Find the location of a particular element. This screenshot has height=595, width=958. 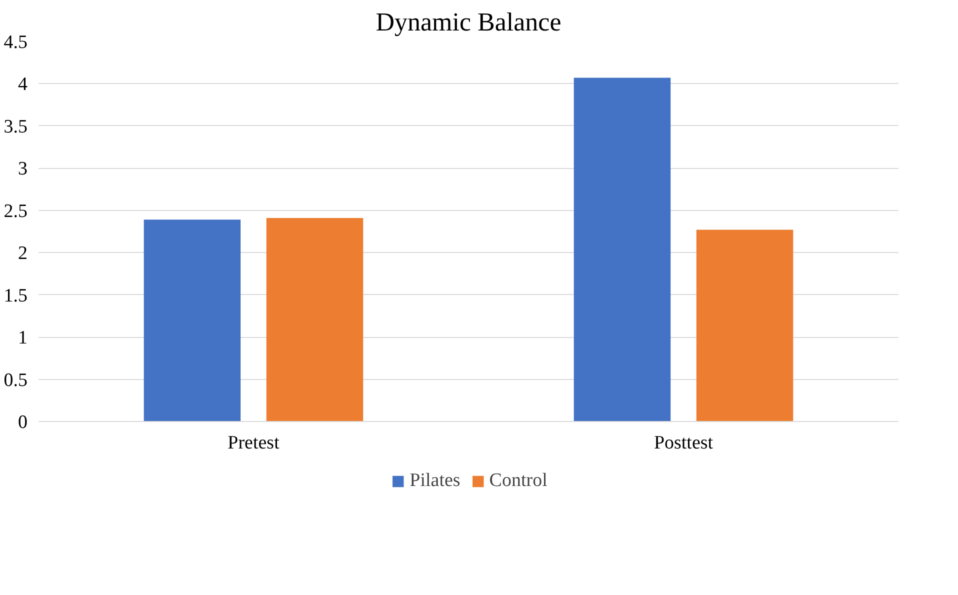

y-tick-label: 2 is located at coordinates (23, 253).